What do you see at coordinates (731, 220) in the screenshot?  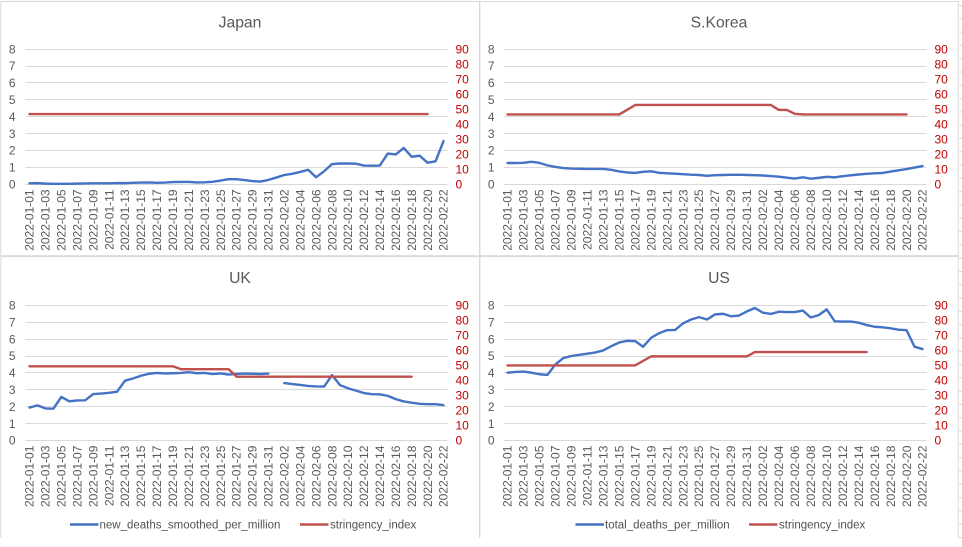 I see `svg-text: 2022-01-29` at bounding box center [731, 220].